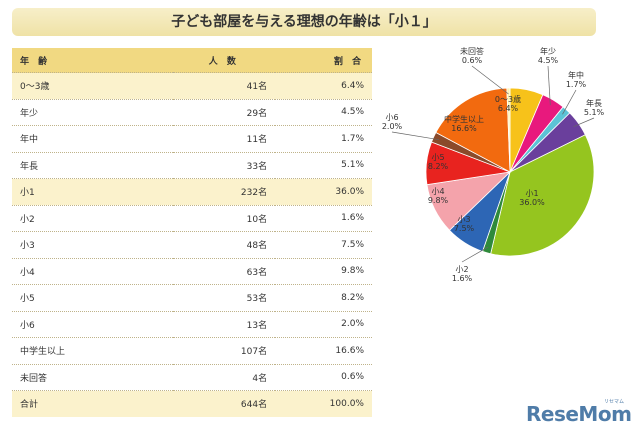  Describe the element at coordinates (472, 55) in the screenshot. I see `pie-label: 未回答 0.6%` at that location.